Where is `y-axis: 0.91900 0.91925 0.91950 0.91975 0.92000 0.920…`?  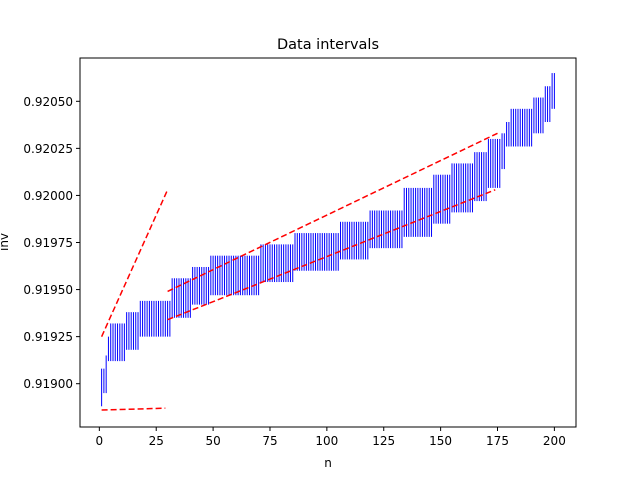 y-axis: 0.91900 0.91925 0.91950 0.91975 0.92000 0.920… is located at coordinates (51, 243).